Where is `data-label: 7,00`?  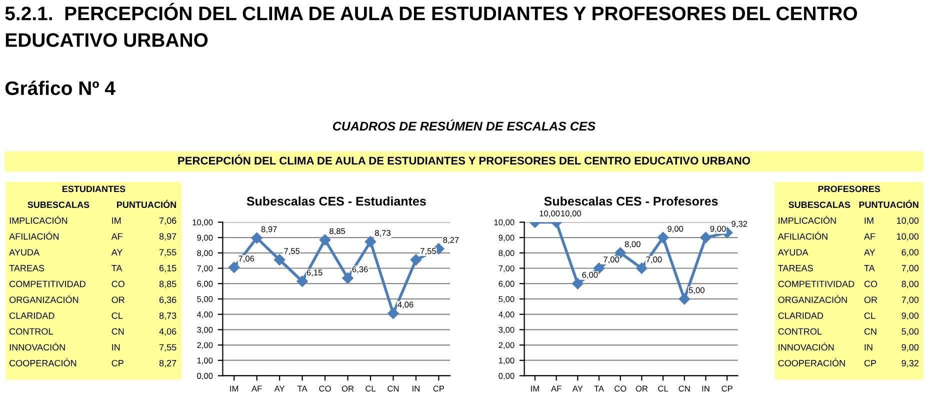
data-label: 7,00 is located at coordinates (654, 260).